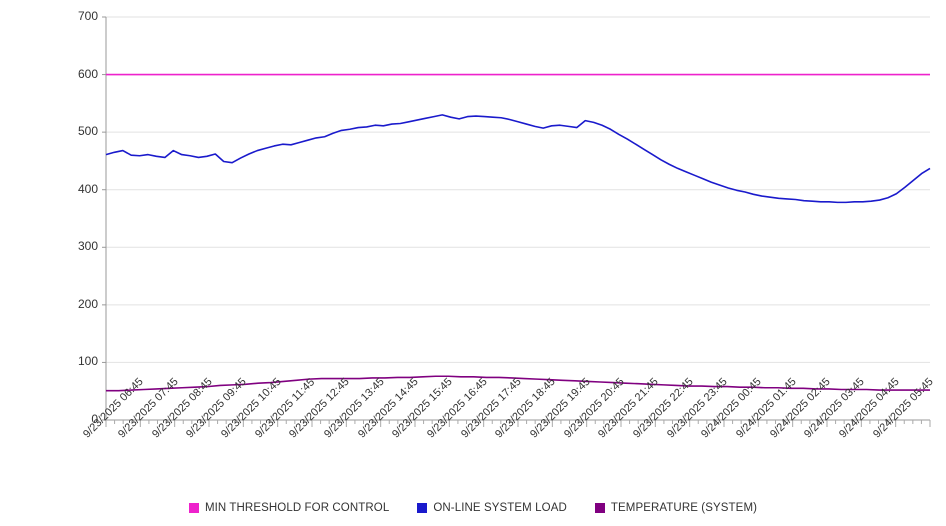 The height and width of the screenshot is (526, 946). Describe the element at coordinates (500, 508) in the screenshot. I see `legend-item-label: ON-LINE SYSTEM LOAD` at that location.